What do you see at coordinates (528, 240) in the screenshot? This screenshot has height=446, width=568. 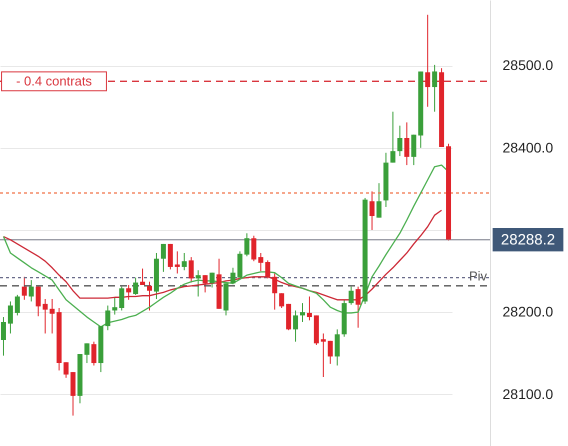 I see `ref-line-label: 28288.2` at bounding box center [528, 240].